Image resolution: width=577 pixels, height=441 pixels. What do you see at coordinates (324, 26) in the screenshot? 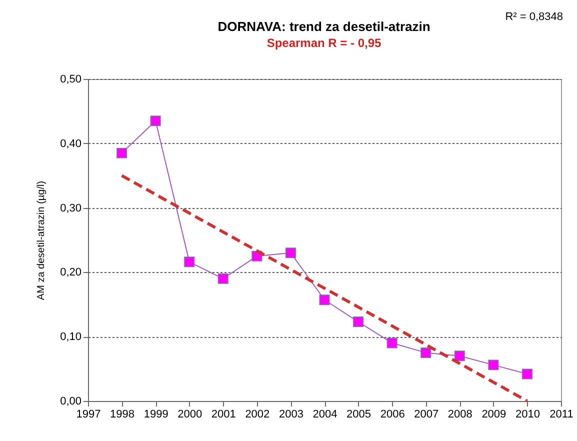
I see `chart-title: DORNAVA: trend za desetil-atrazin` at bounding box center [324, 26].